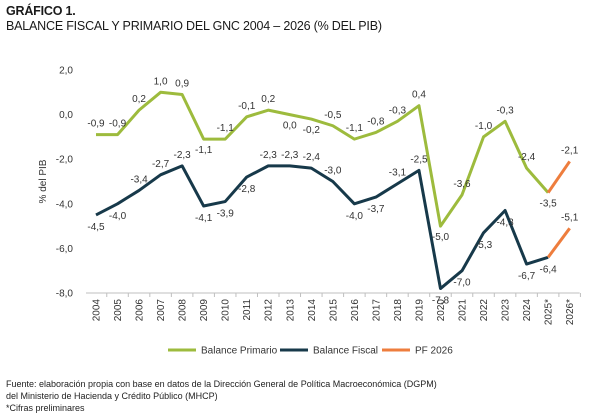  Describe the element at coordinates (527, 310) in the screenshot. I see `x-tick-label: 2024` at that location.